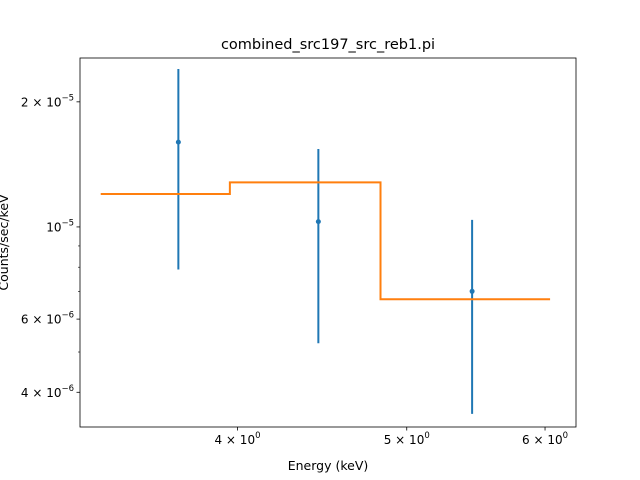  Describe the element at coordinates (47, 392) in the screenshot. I see `y-tick-label: 4 × 10⁻⁶` at that location.